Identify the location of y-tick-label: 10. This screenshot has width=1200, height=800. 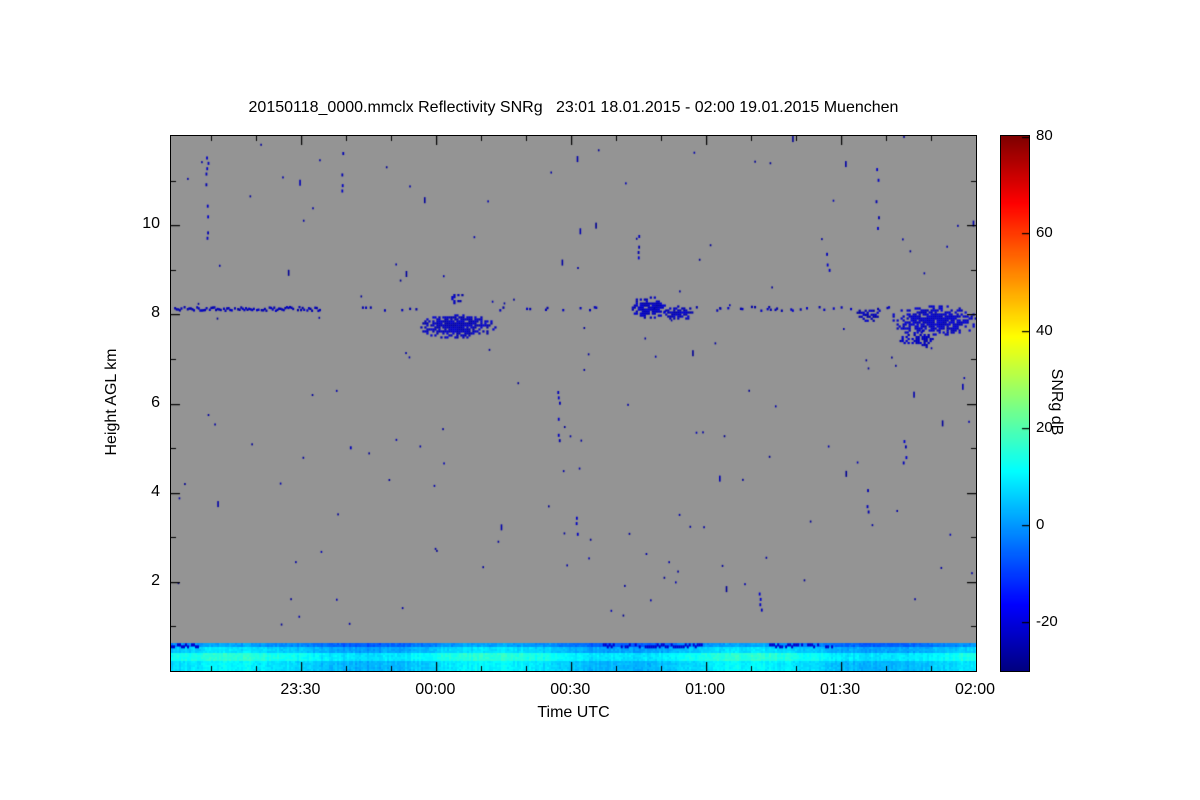
(151, 224).